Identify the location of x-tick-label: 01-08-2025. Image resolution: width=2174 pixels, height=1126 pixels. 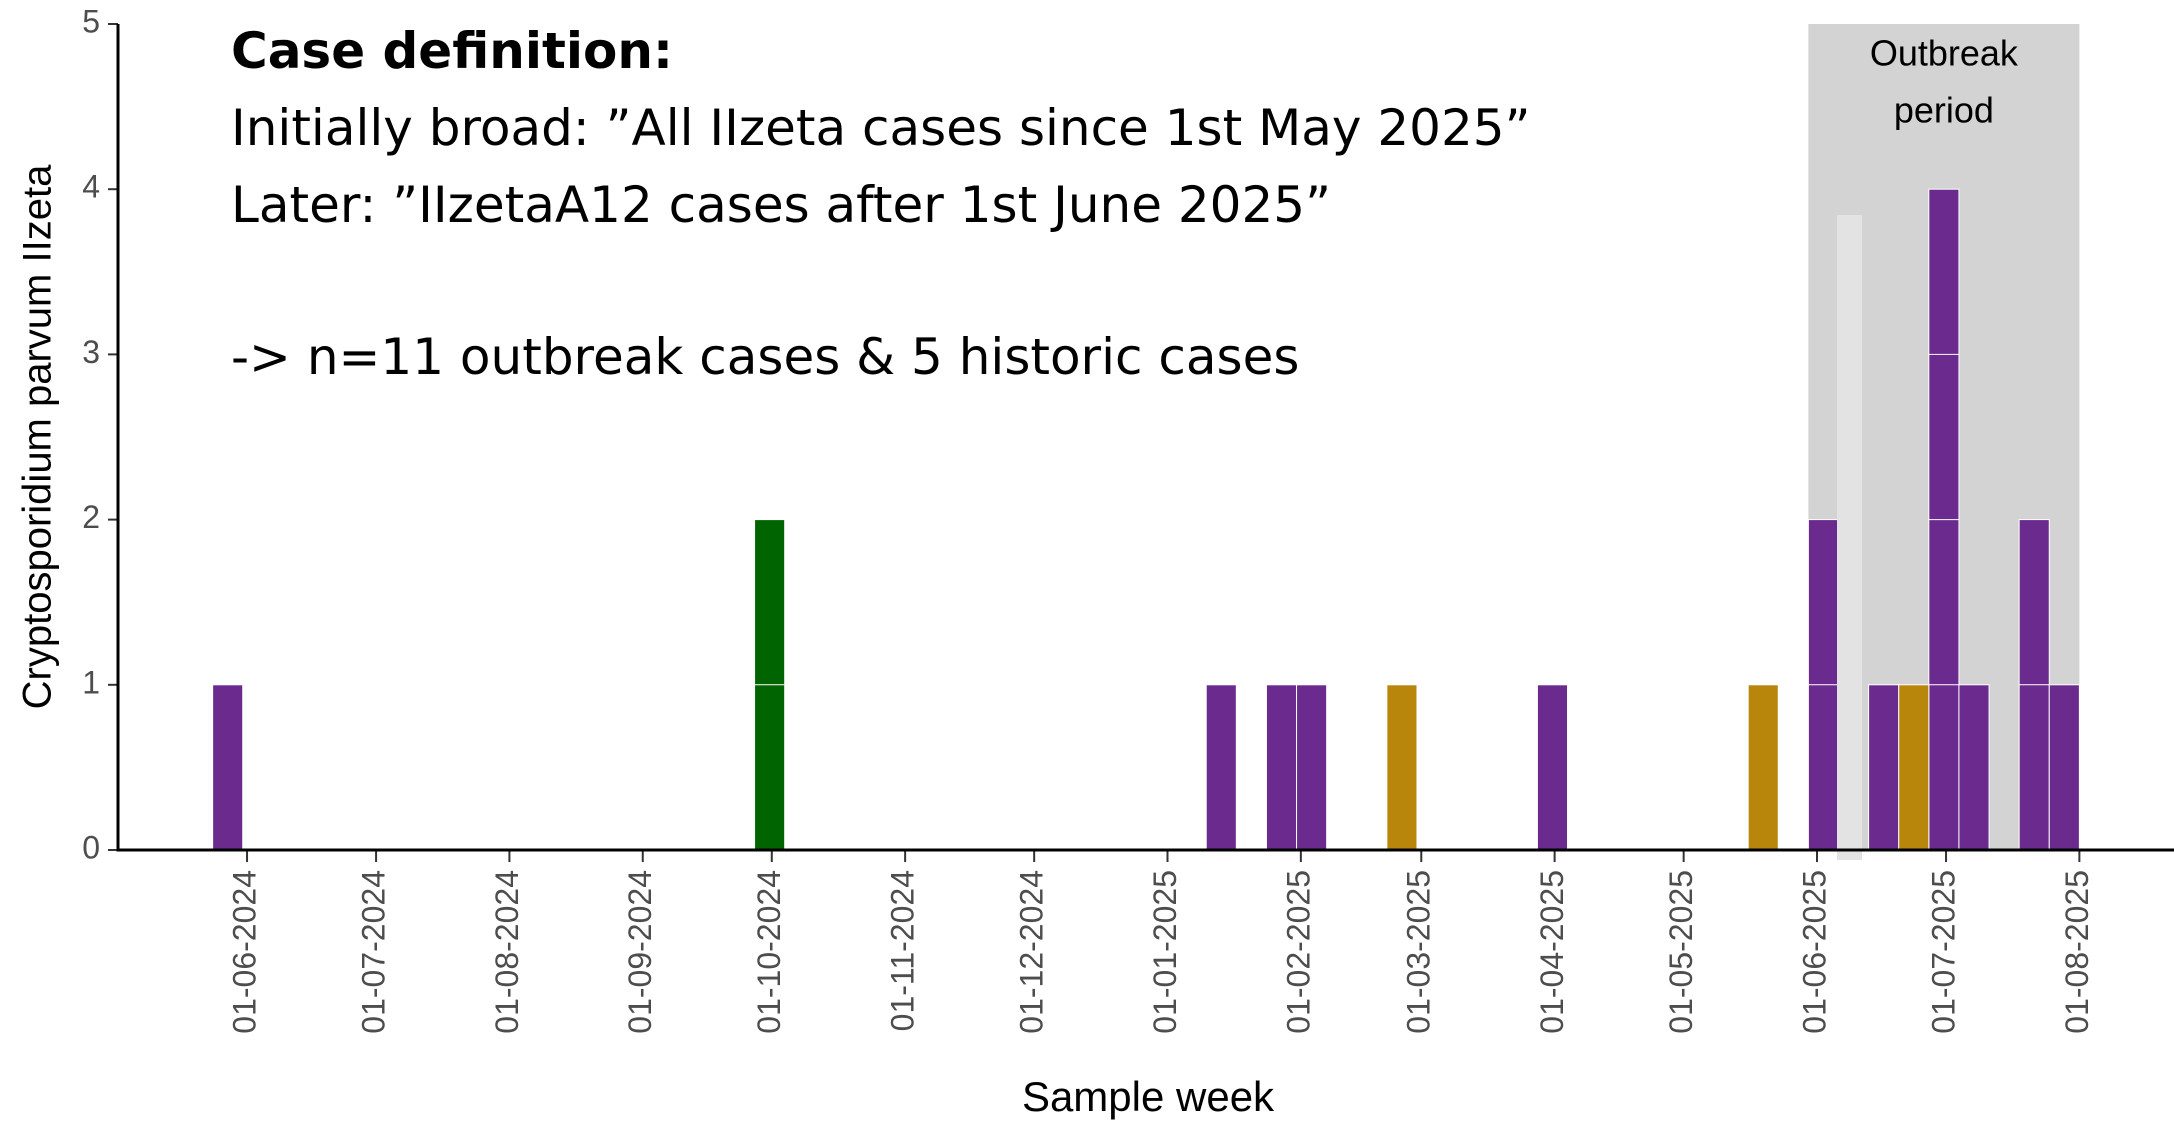
(2077, 952).